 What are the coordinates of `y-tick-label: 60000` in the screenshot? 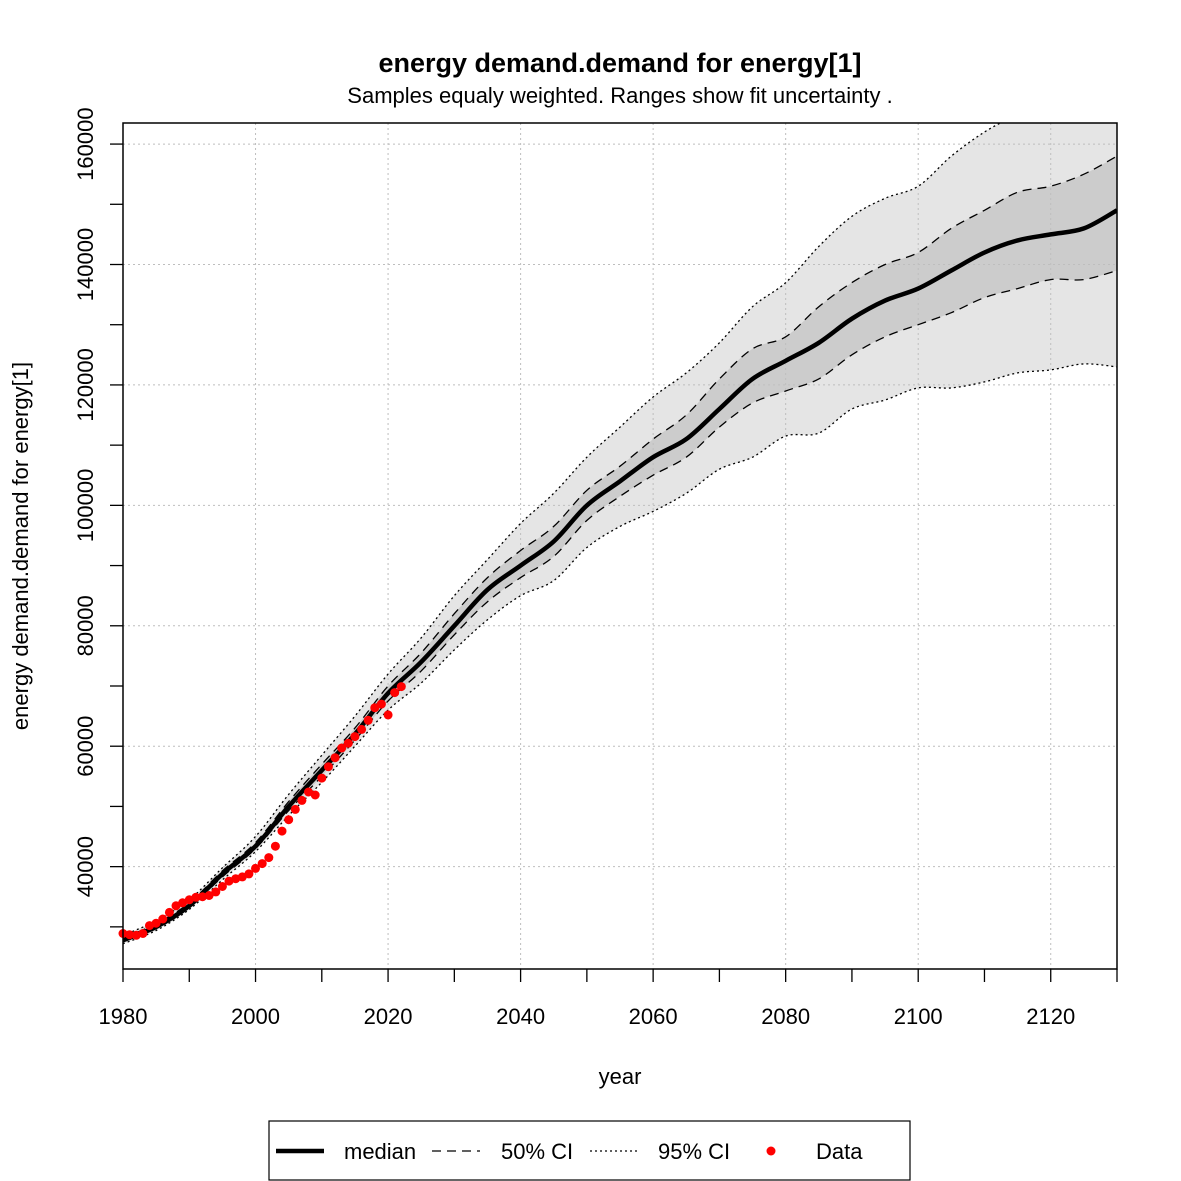 It's located at (85, 746).